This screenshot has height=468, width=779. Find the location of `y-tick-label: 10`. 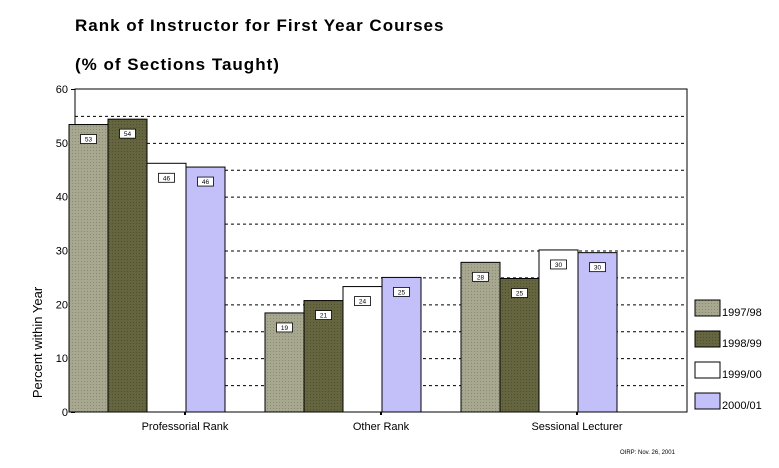

y-tick-label: 10 is located at coordinates (62, 359).